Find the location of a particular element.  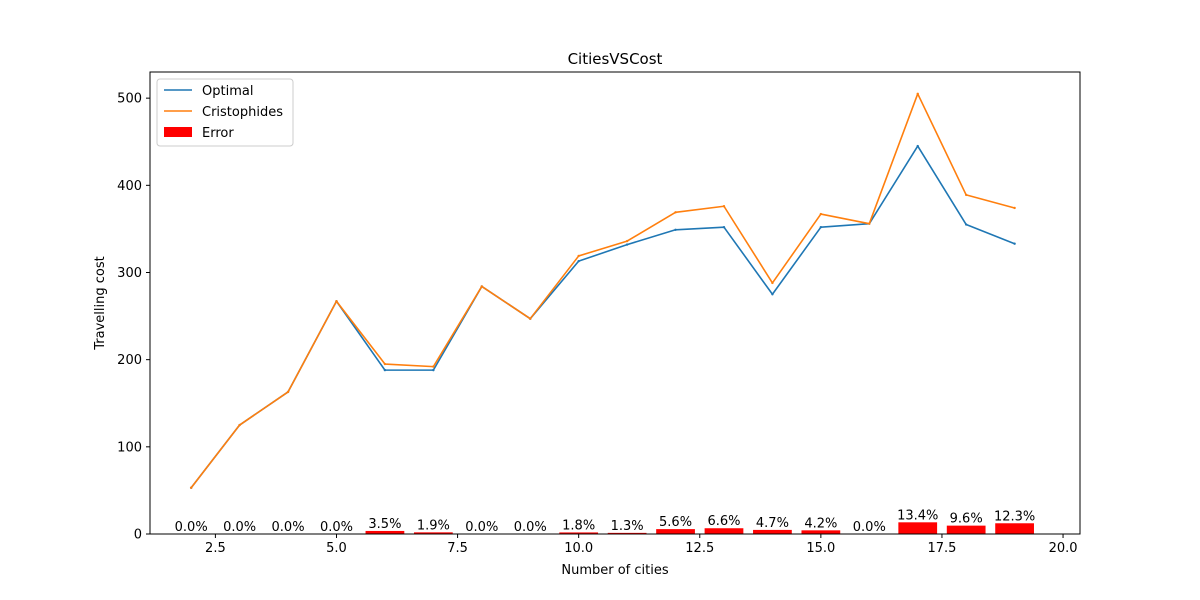

bar-label-18: 9.6% is located at coordinates (966, 519).